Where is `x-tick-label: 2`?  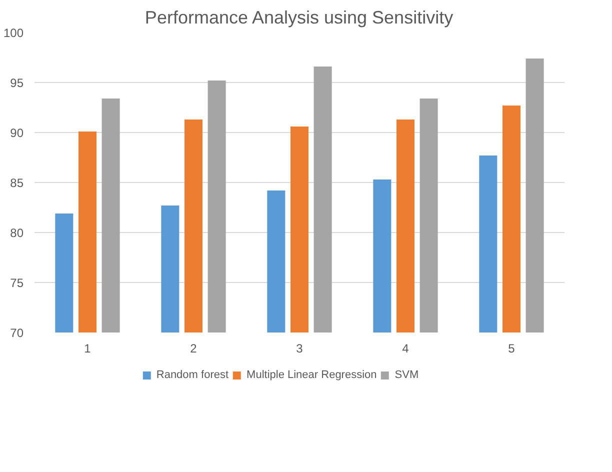 x-tick-label: 2 is located at coordinates (194, 349).